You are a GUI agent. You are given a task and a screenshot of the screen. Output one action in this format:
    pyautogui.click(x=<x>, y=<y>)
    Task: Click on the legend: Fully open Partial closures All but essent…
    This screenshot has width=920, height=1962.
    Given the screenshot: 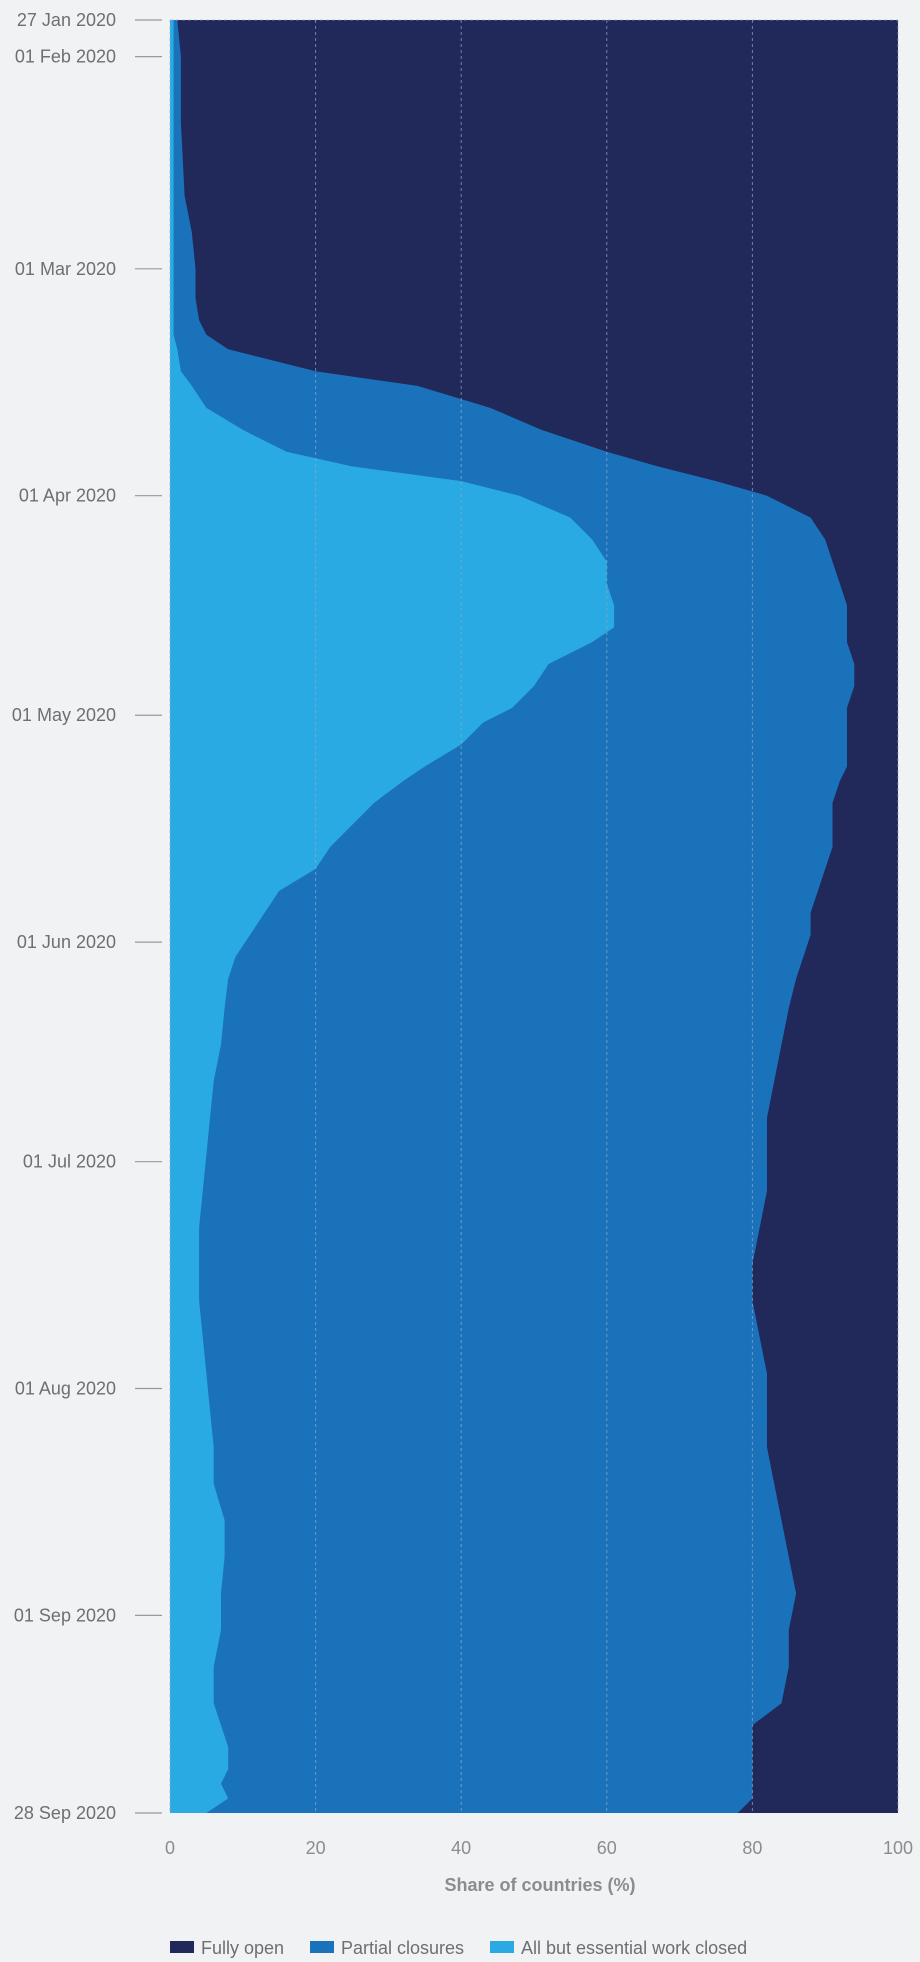 What is the action you would take?
    pyautogui.click(x=458, y=1948)
    